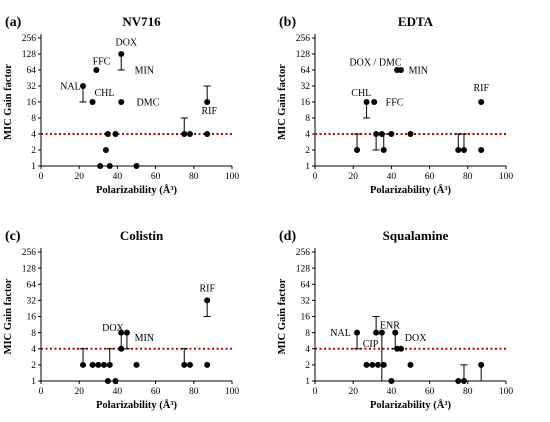 The width and height of the screenshot is (550, 422). I want to click on y-tick-label: 32, so click(306, 87).